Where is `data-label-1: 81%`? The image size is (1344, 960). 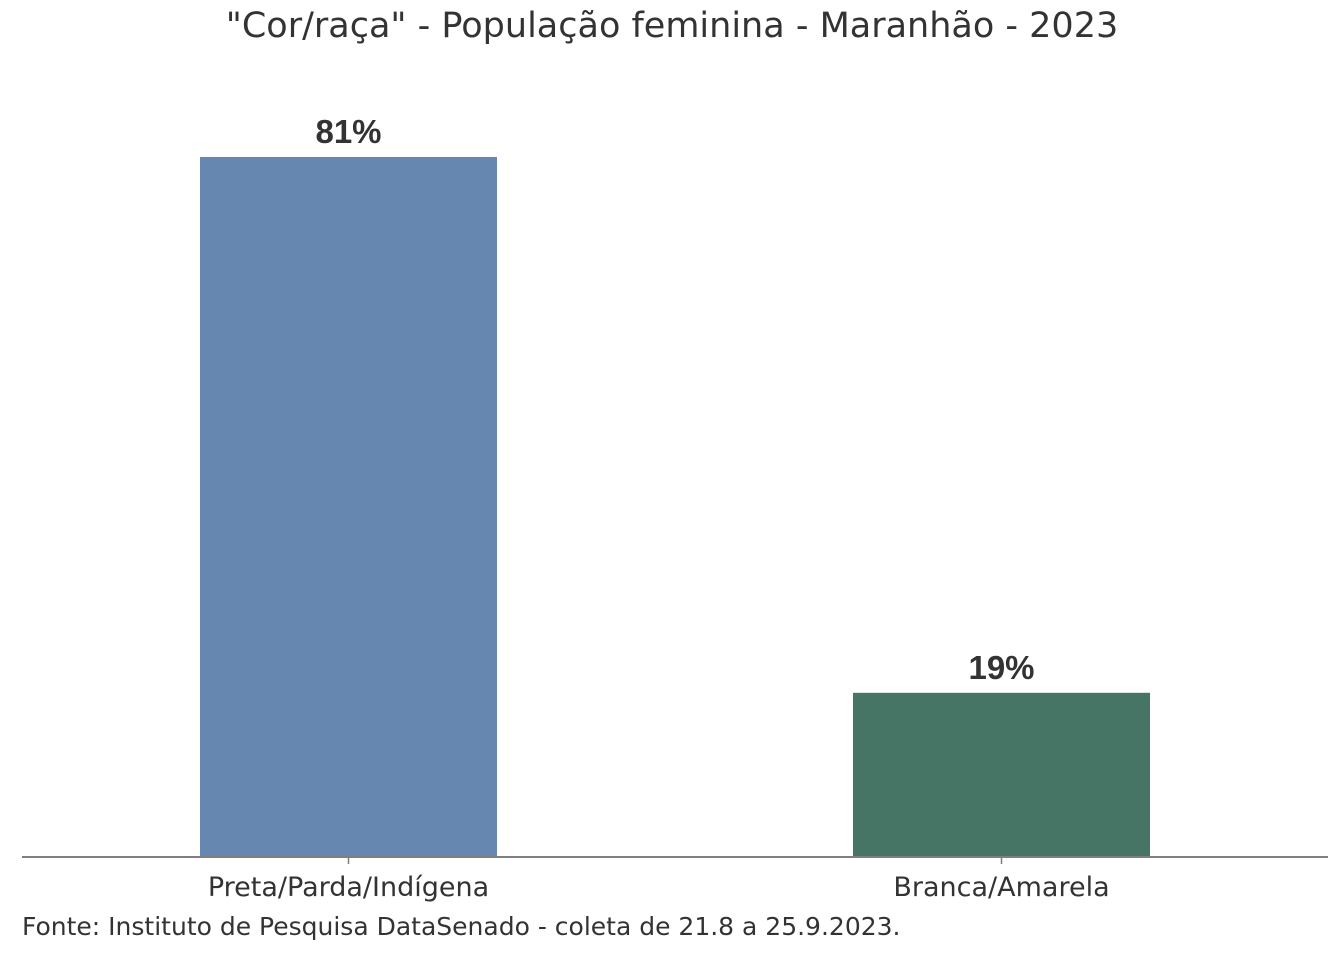 data-label-1: 81% is located at coordinates (348, 131).